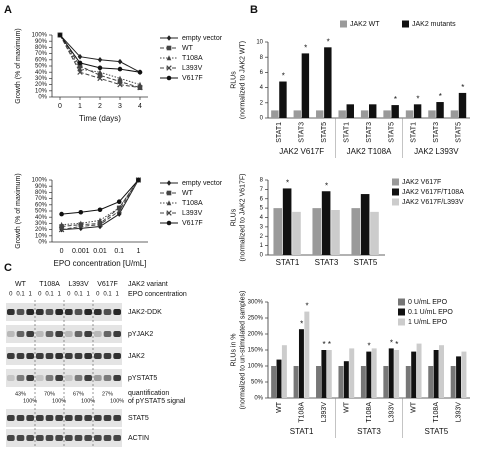  What do you see at coordinates (41, 230) in the screenshot?
I see `y-tick-label: 20%` at bounding box center [41, 230].